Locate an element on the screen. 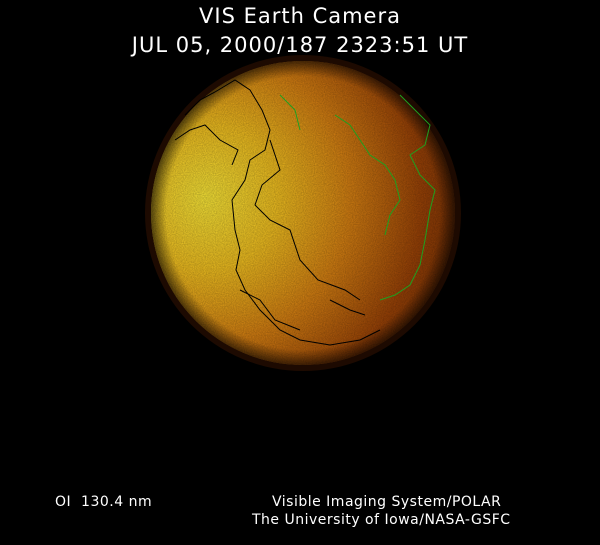 The image size is (600, 545). filter-wavelength: OI 130.4 nm is located at coordinates (104, 502).